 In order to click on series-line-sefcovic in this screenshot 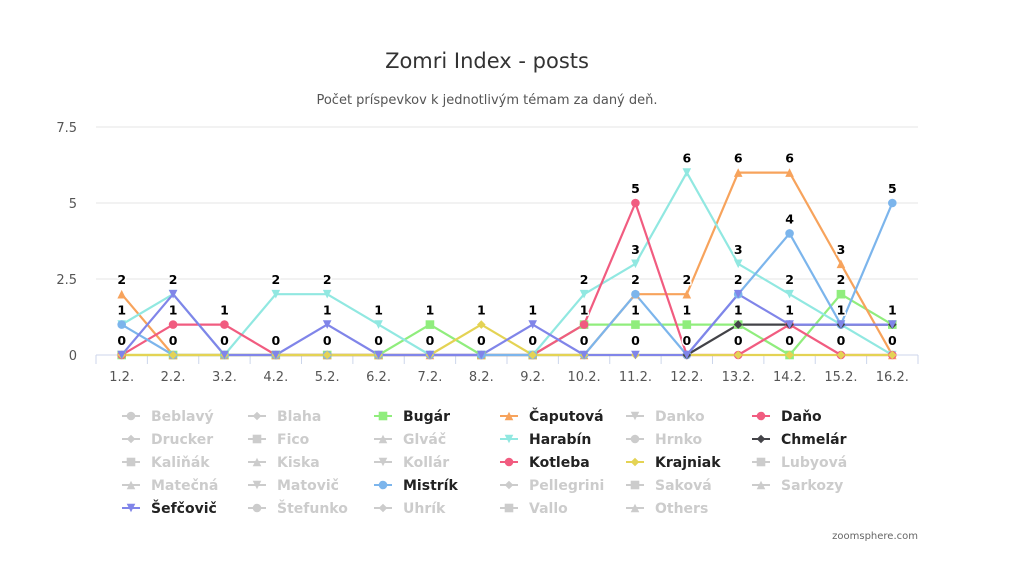, I will do `click(506, 325)`.